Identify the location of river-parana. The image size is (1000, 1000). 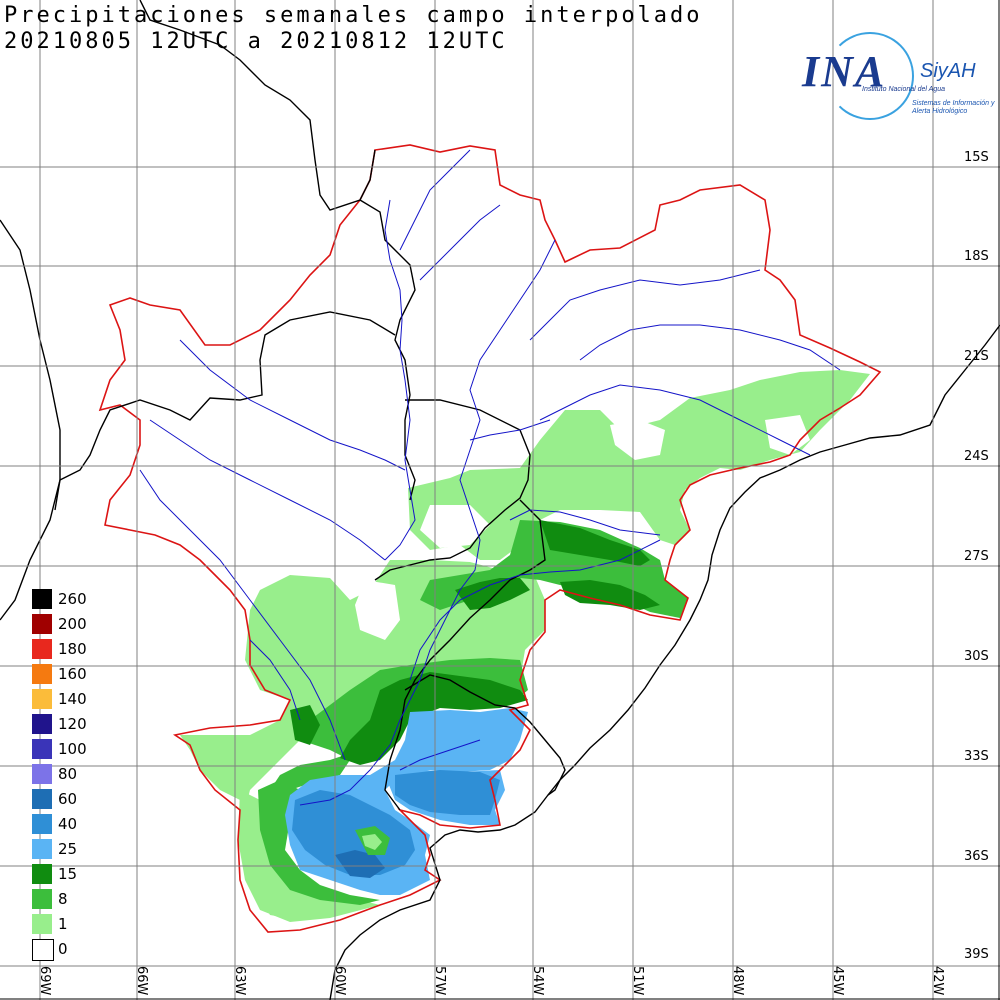
(427, 522).